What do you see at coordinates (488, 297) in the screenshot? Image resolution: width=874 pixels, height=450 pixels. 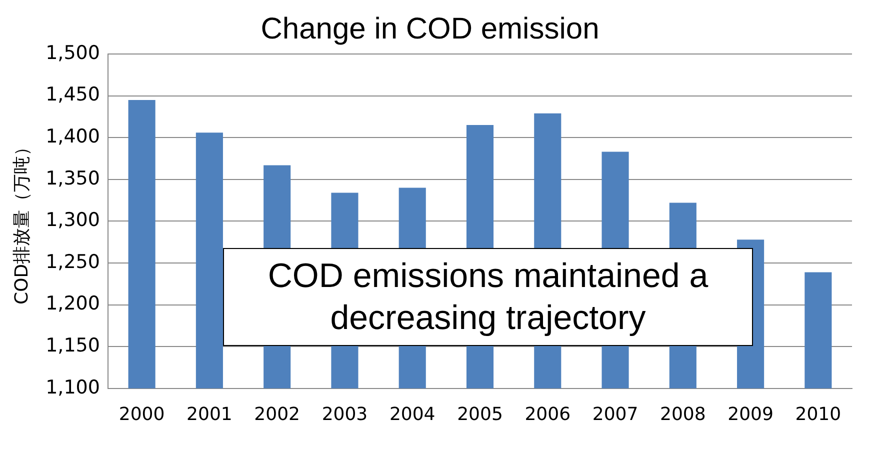 I see `annotation: COD emissions maintained a decreasing trajectory` at bounding box center [488, 297].